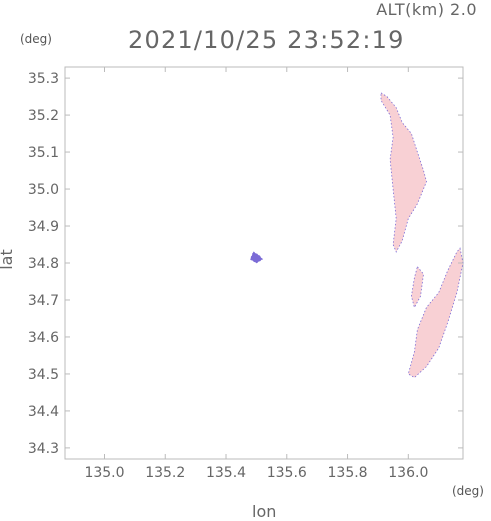  I want to click on y-tick-label: 34.5, so click(43, 375).